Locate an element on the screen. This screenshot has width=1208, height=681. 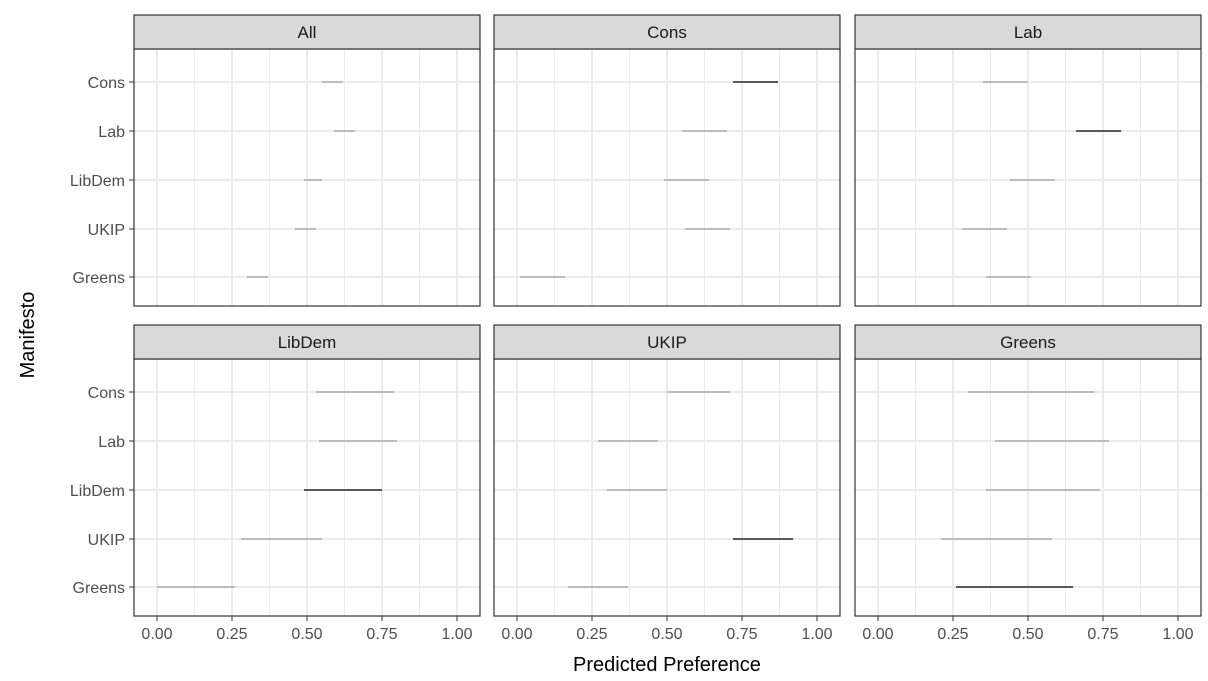
panel-lab: Lab is located at coordinates (1028, 160).